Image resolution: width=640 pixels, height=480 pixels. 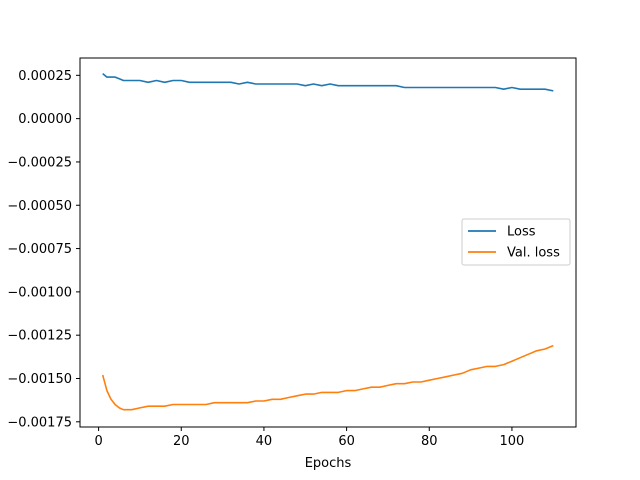 I want to click on y-tick-label: −0.00100, so click(x=39, y=292).